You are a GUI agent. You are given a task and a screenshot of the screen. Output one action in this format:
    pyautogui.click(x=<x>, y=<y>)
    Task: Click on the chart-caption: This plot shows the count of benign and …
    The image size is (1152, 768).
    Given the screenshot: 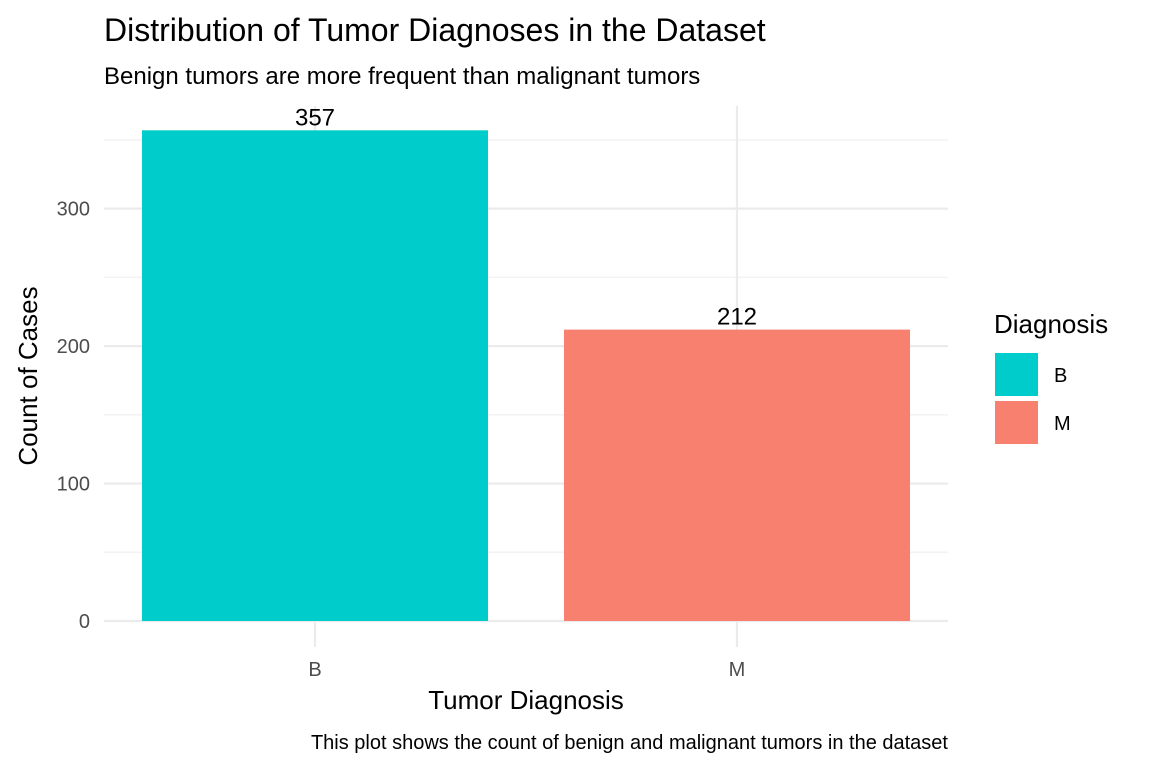 What is the action you would take?
    pyautogui.click(x=629, y=743)
    